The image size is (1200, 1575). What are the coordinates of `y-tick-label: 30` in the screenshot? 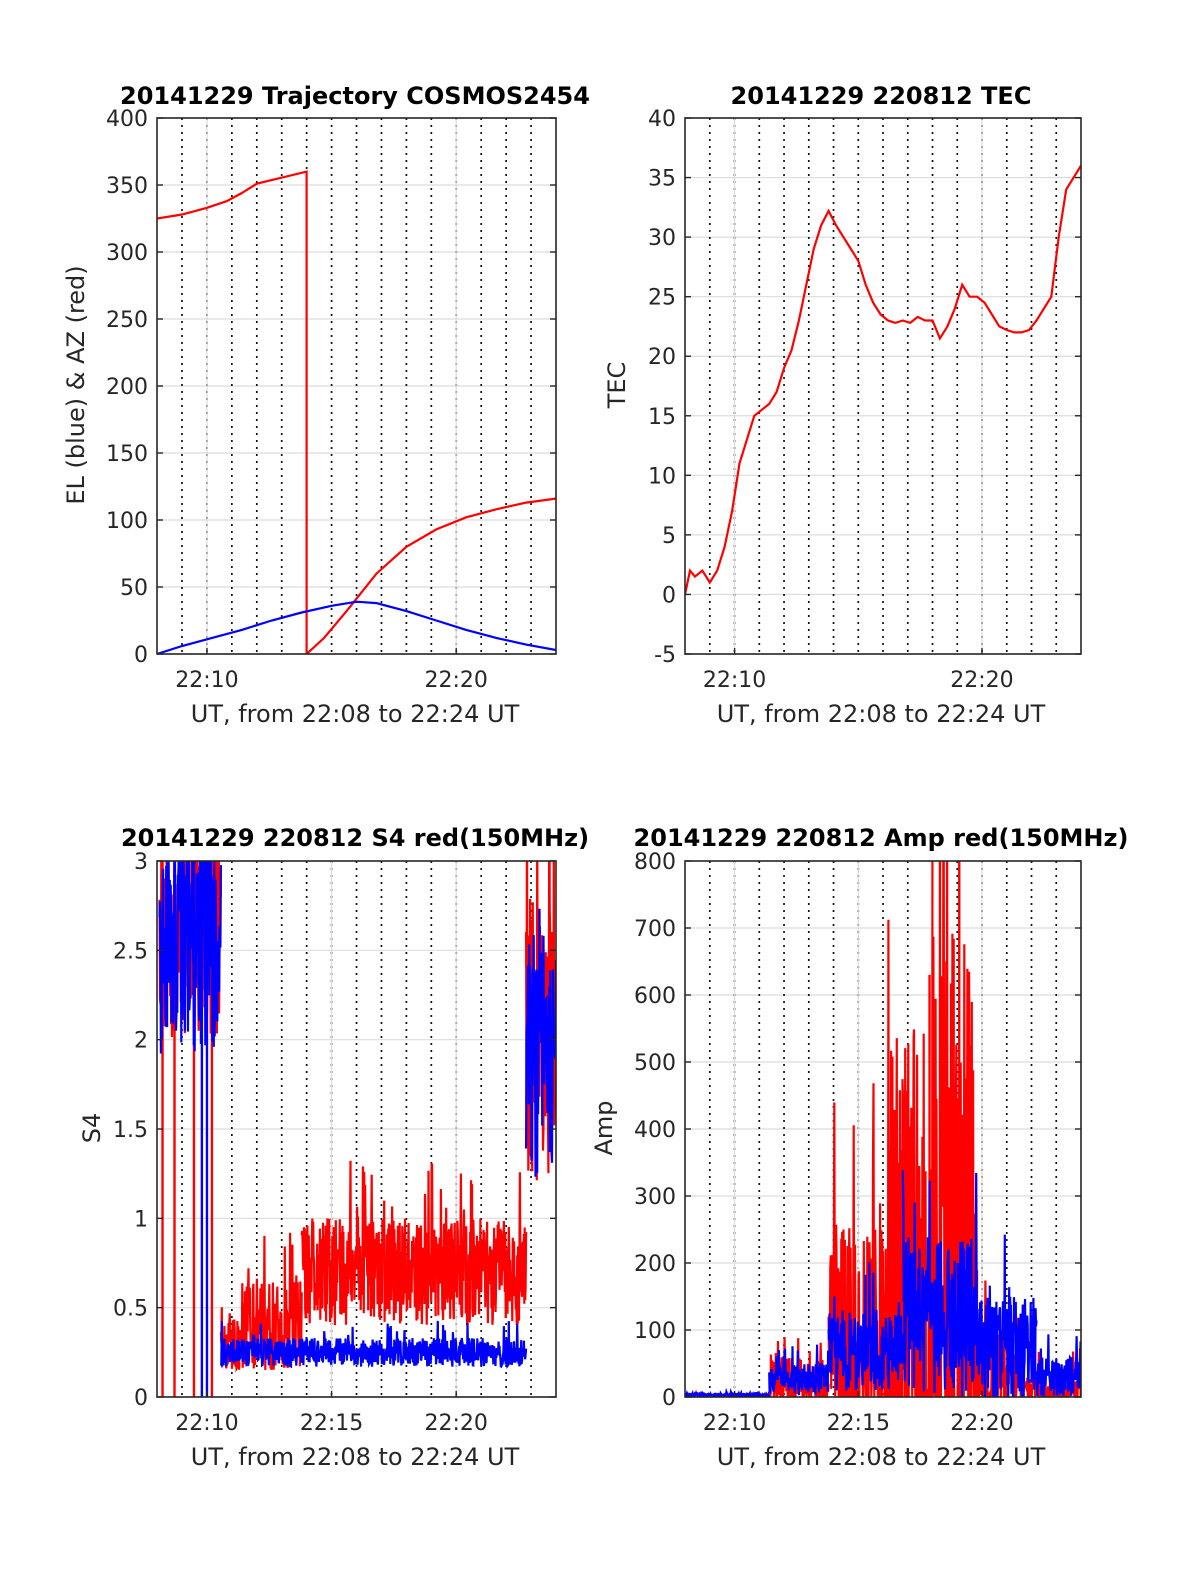 It's located at (662, 238).